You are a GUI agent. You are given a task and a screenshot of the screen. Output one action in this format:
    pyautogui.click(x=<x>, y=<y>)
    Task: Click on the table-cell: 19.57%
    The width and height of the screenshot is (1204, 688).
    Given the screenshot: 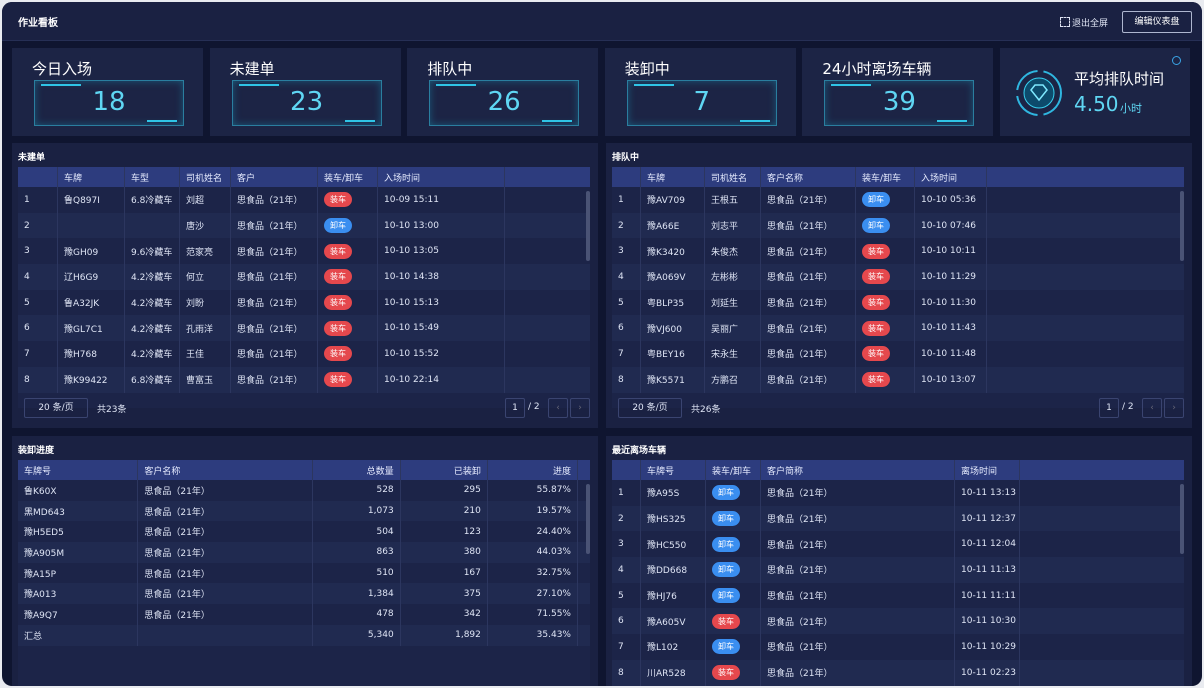 What is the action you would take?
    pyautogui.click(x=533, y=511)
    